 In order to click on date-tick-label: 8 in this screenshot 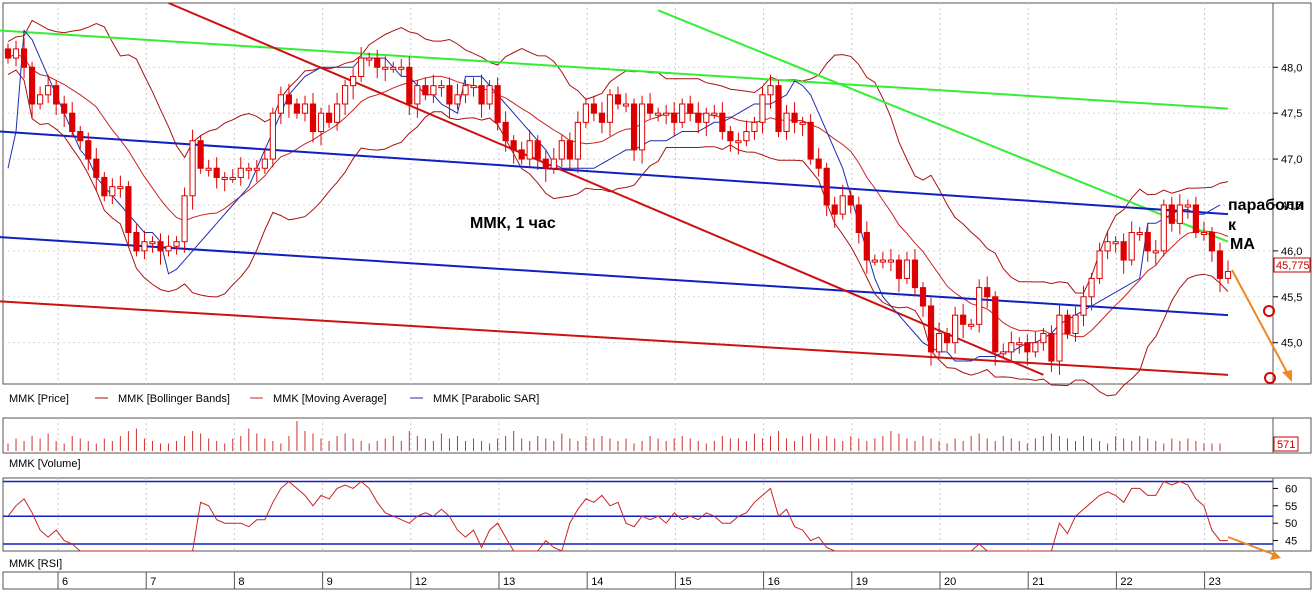, I will do `click(241, 582)`.